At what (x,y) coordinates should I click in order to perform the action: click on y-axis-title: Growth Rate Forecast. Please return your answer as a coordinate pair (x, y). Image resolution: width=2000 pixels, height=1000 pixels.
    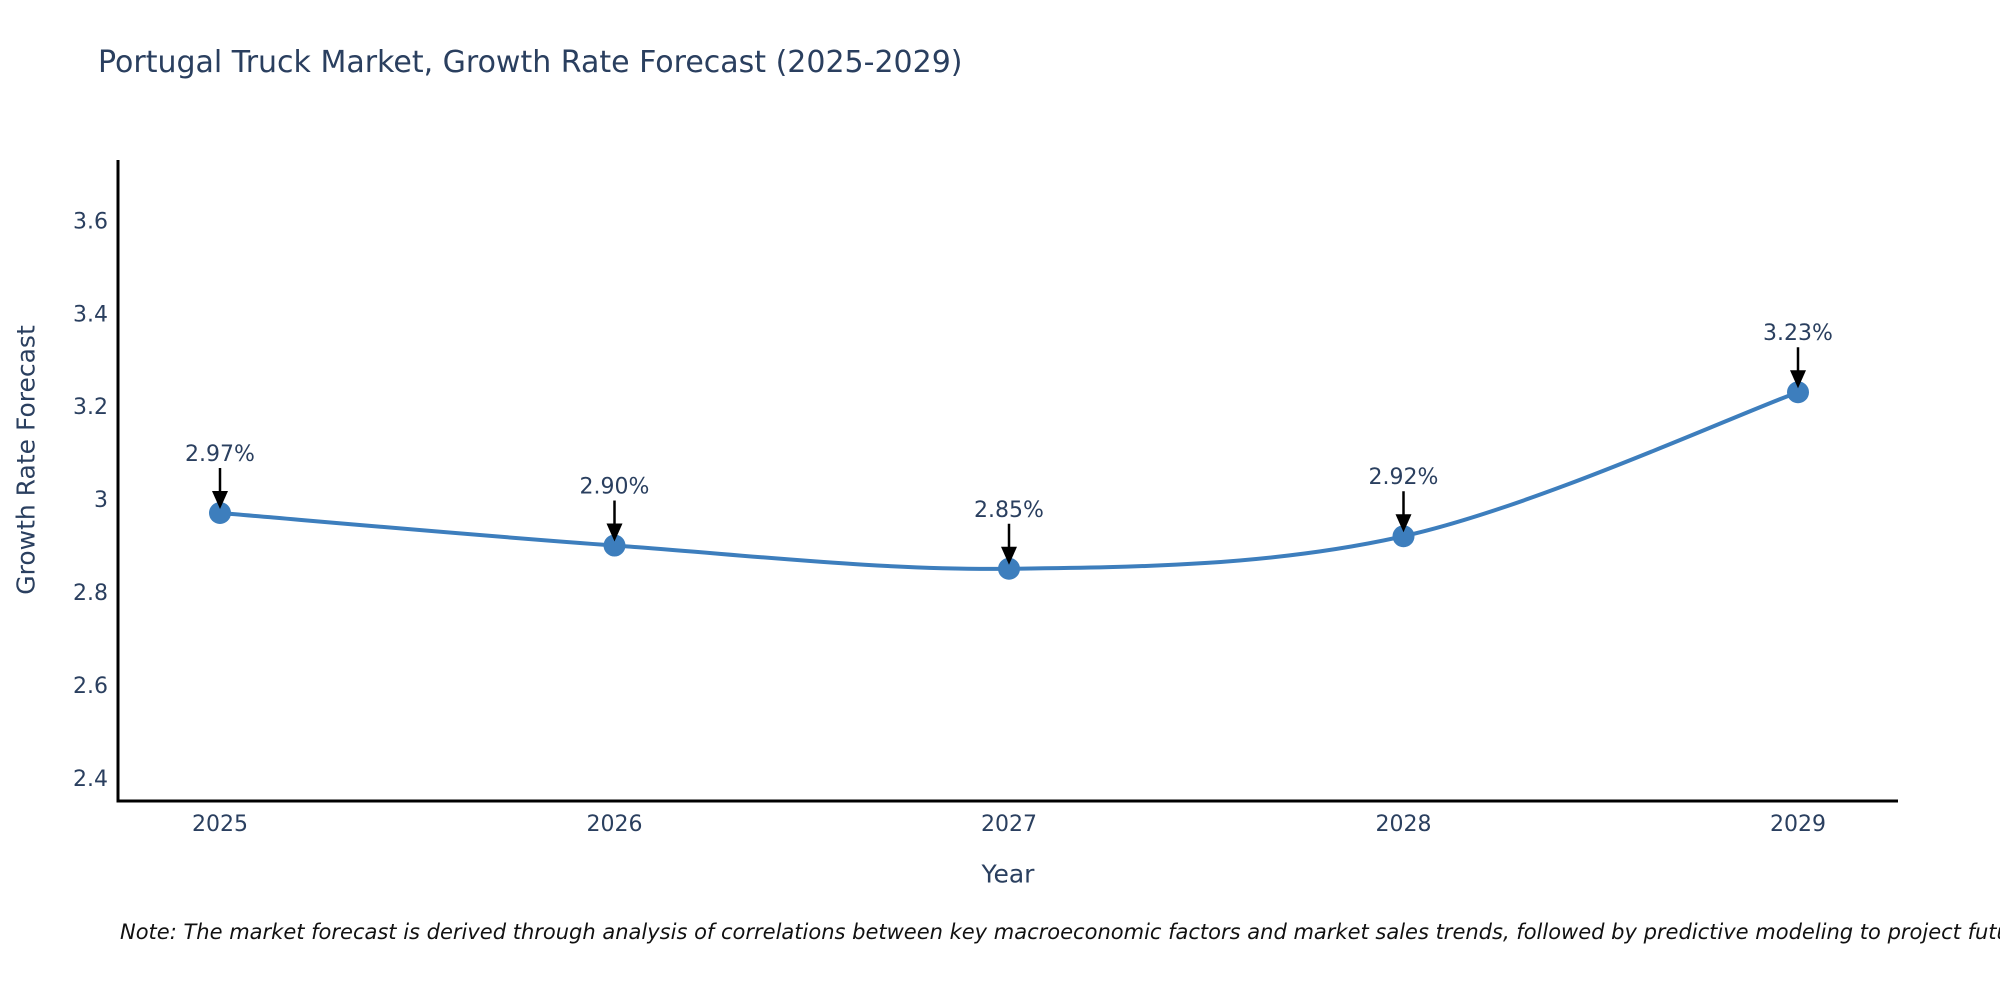
    Looking at the image, I should click on (26, 460).